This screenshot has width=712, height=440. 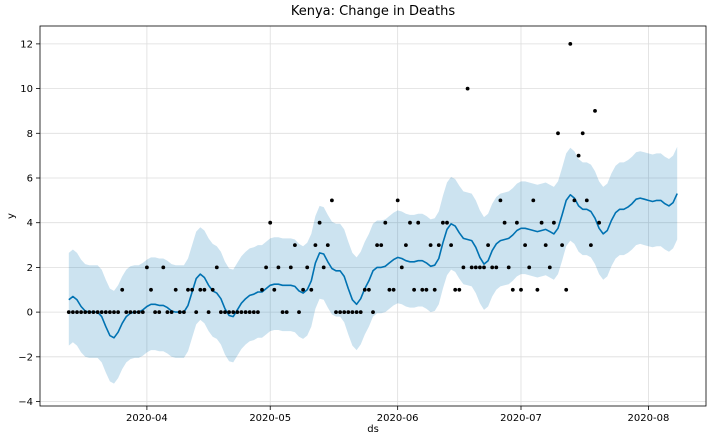 I want to click on chart-title: Kenya: Change in Deaths, so click(x=373, y=11).